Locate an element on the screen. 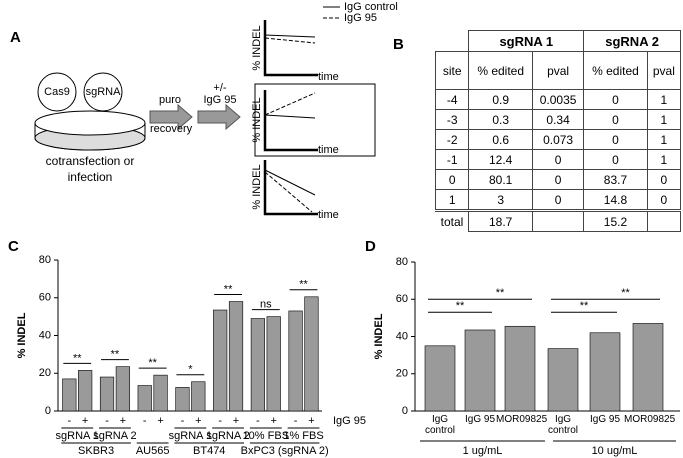 Image resolution: width=683 pixels, height=458 pixels. group-label: 10 ug/mL is located at coordinates (615, 451).